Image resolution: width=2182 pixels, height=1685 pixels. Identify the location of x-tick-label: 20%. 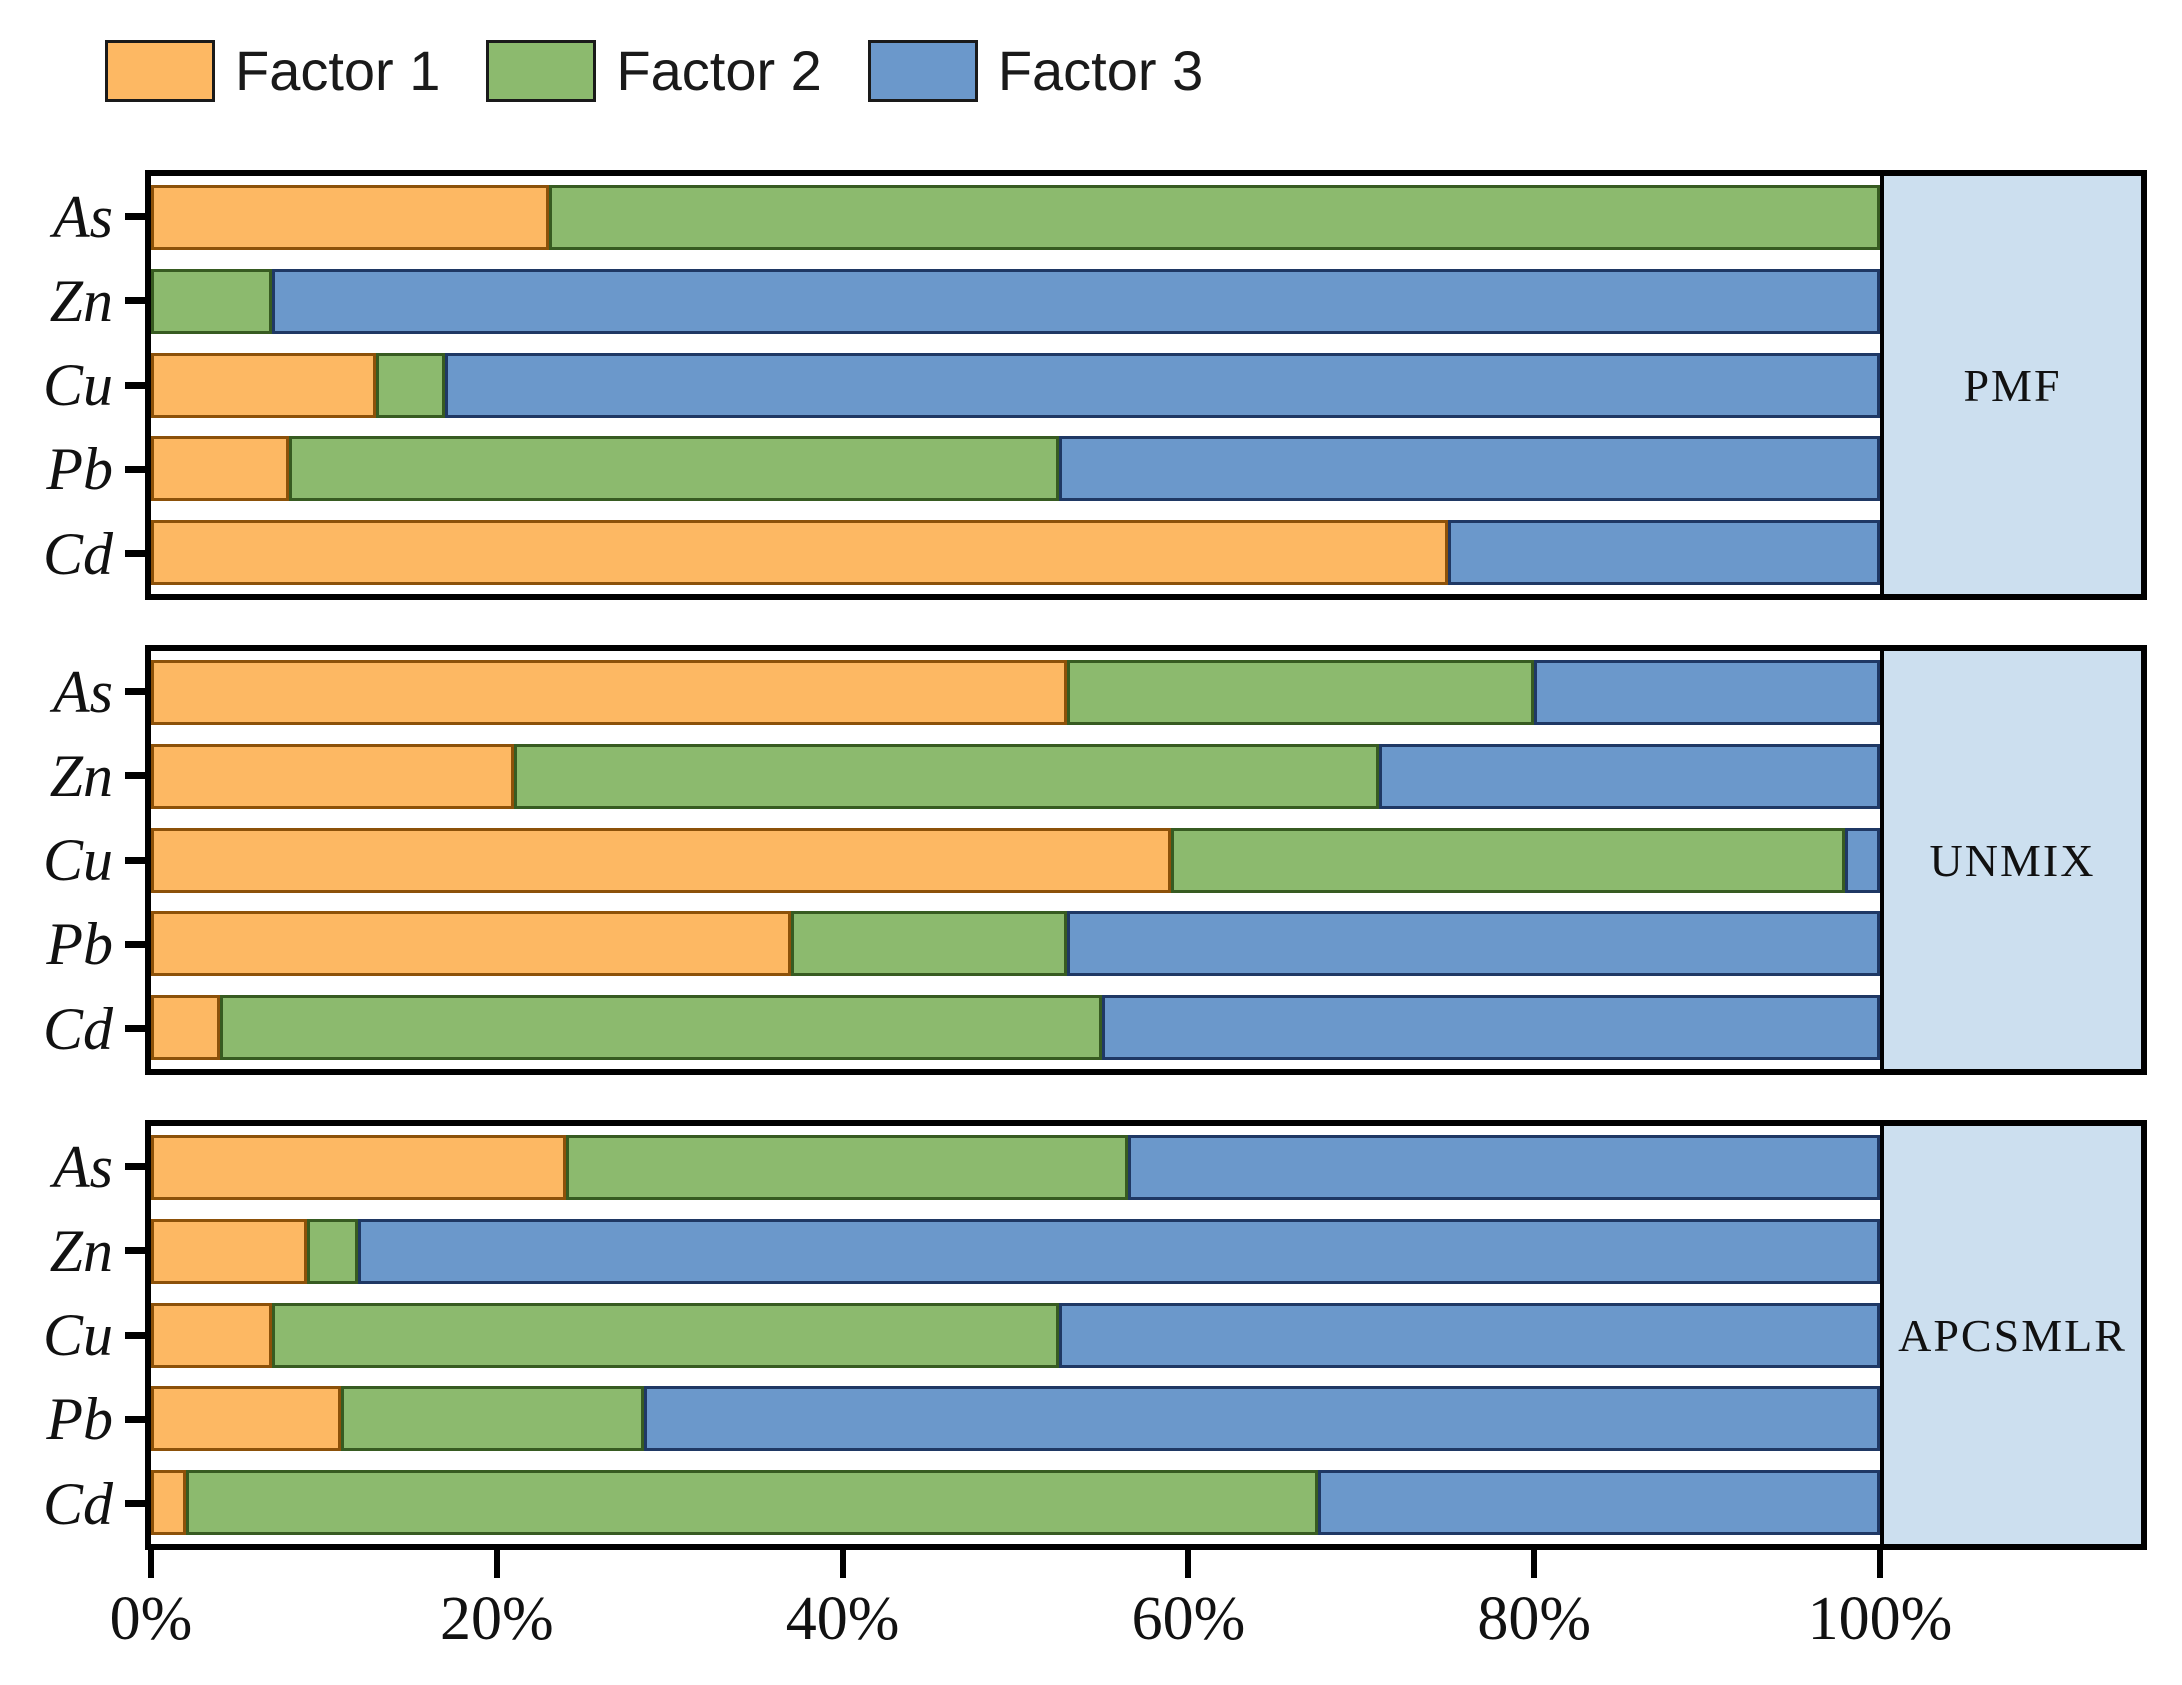
(496, 1619).